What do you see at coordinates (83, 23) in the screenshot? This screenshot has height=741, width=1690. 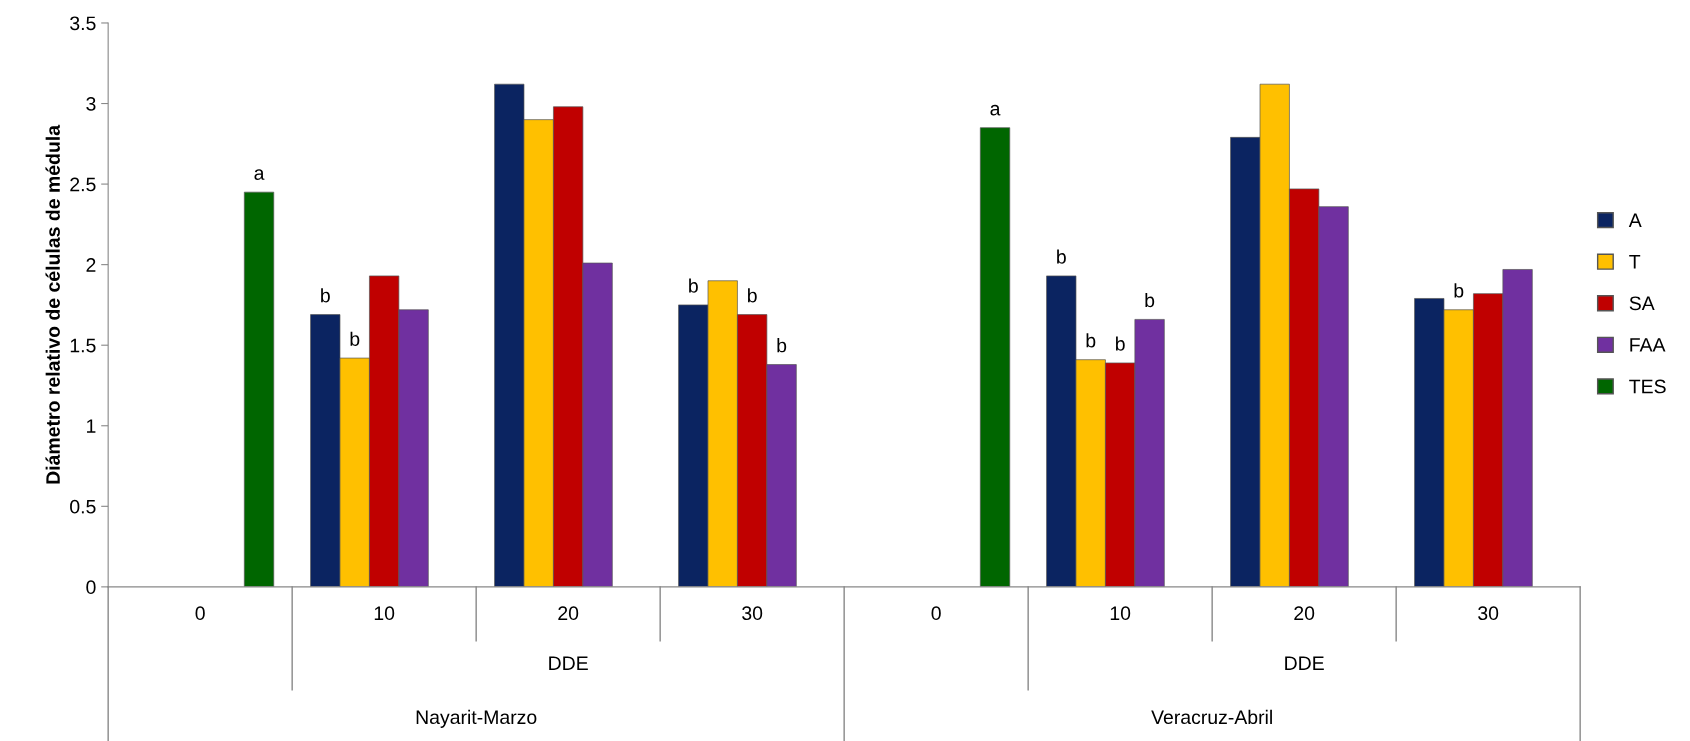 I see `y-tick-label: 3.5` at bounding box center [83, 23].